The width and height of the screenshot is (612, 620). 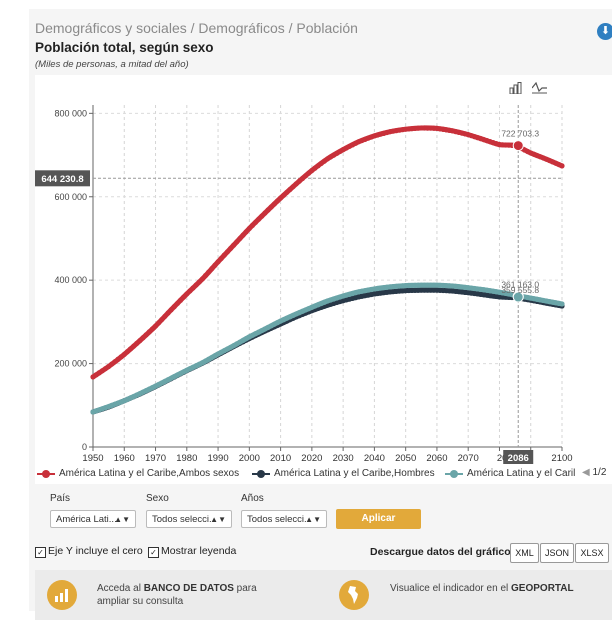 I want to click on y-tick-label: 600 000, so click(x=70, y=197).